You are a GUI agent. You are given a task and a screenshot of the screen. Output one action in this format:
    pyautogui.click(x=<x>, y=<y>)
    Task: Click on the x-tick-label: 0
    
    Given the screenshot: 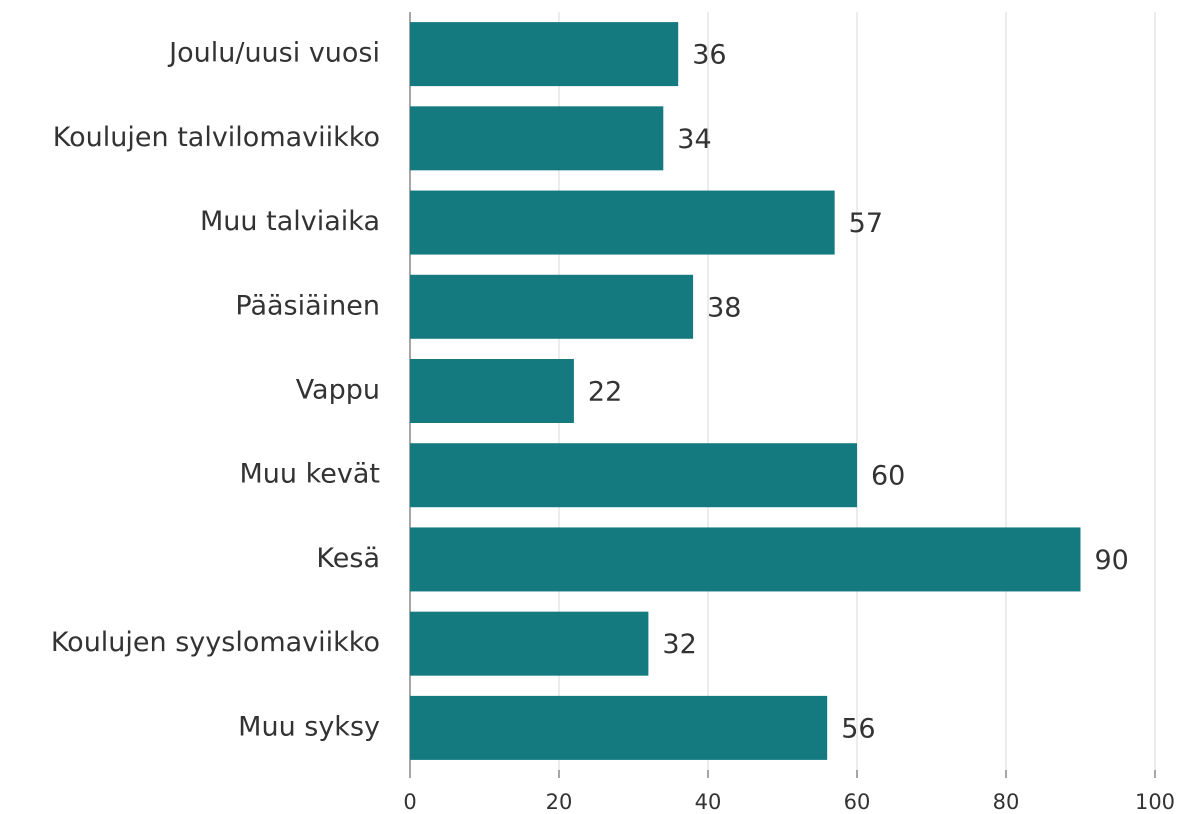 What is the action you would take?
    pyautogui.click(x=409, y=802)
    